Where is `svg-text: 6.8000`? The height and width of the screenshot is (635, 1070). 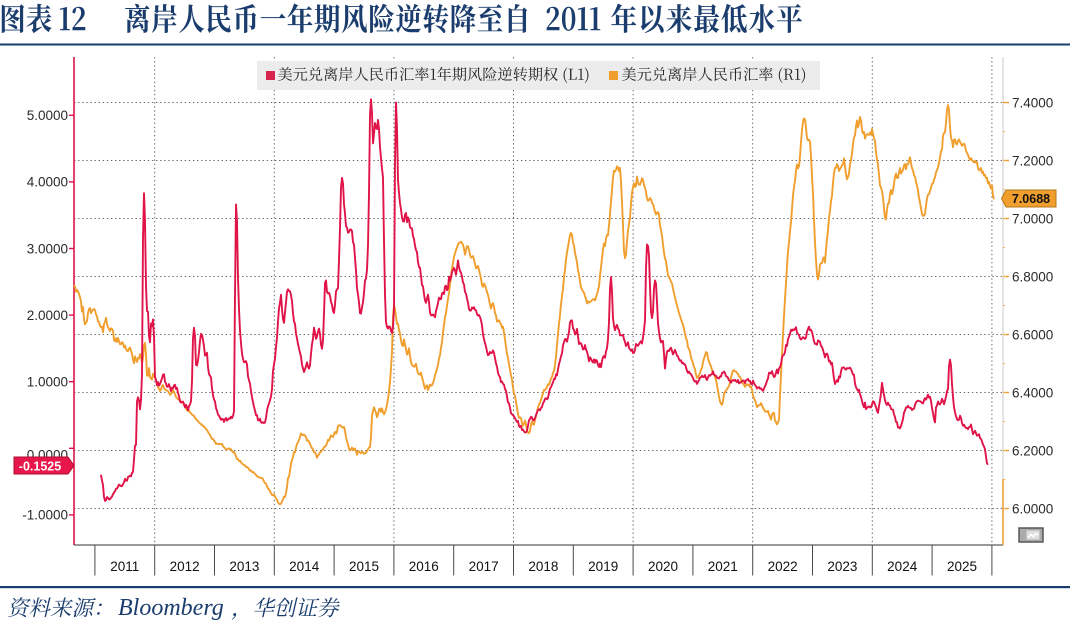 svg-text: 6.8000 is located at coordinates (1032, 276).